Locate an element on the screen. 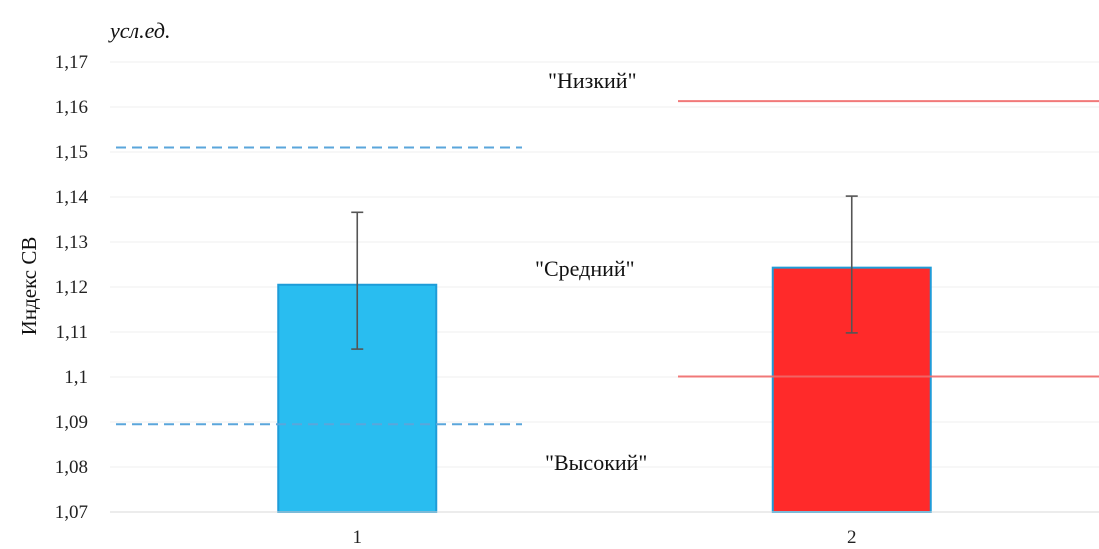 The image size is (1099, 549). y-tick-label: 1,16 is located at coordinates (71, 107).